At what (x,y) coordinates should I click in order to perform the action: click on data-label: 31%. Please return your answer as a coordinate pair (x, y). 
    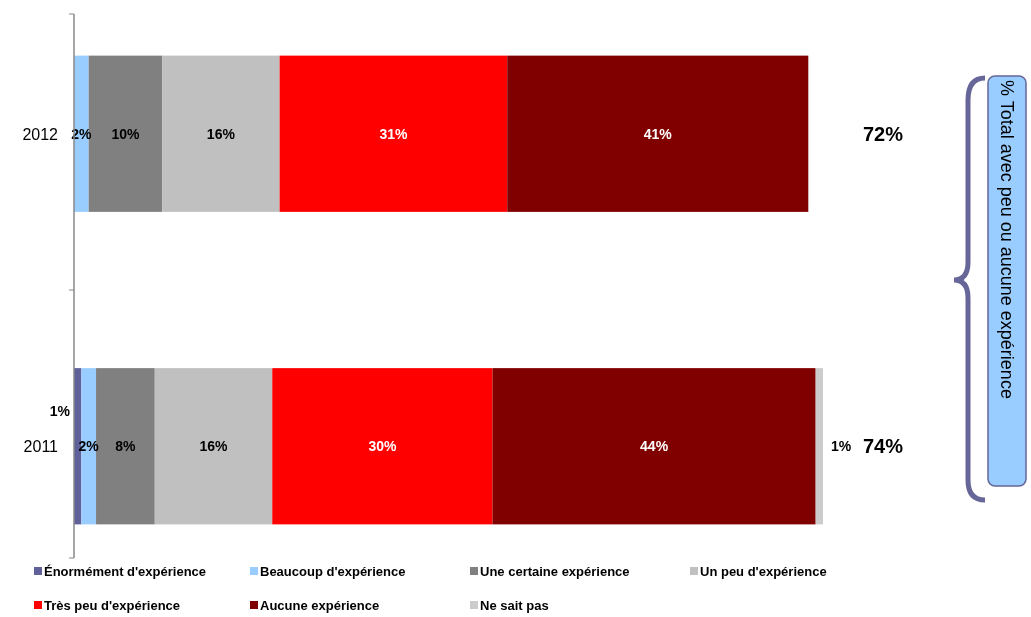
    Looking at the image, I should click on (393, 133).